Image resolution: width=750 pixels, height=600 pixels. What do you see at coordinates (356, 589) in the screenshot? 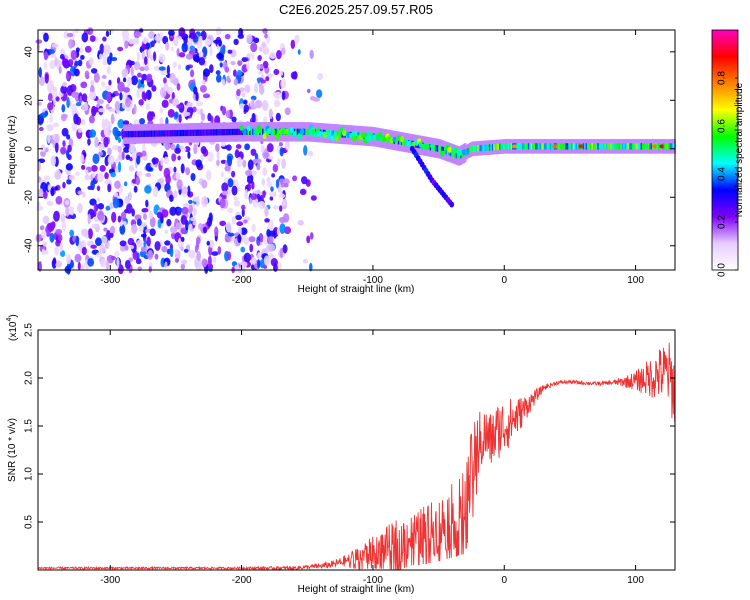
I see `snr-x-axis-title: Height of straight line (km)` at bounding box center [356, 589].